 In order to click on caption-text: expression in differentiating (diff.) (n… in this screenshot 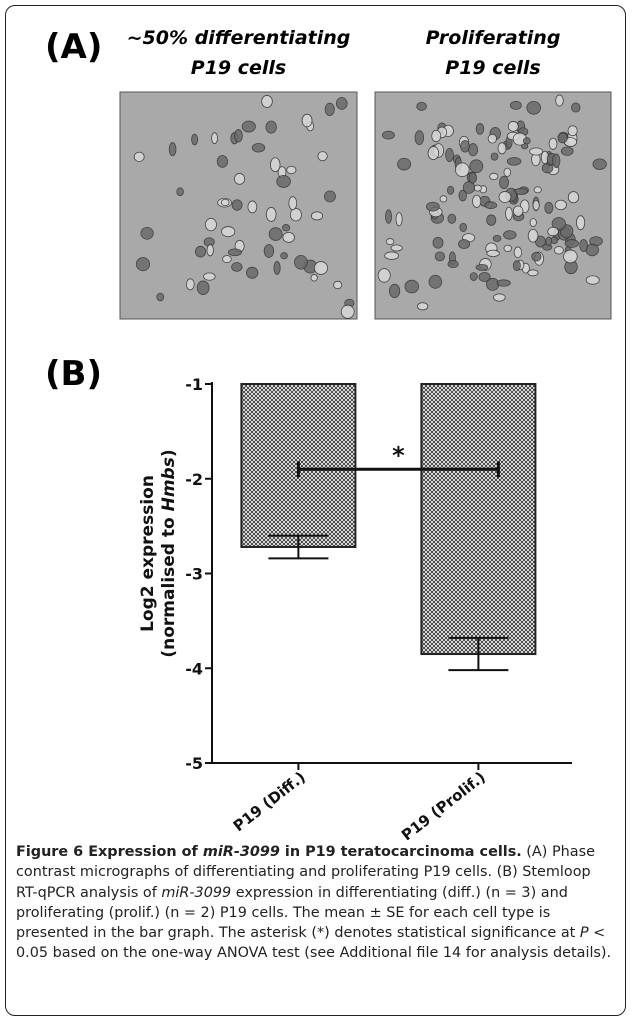, I will do `click(298, 913)`.